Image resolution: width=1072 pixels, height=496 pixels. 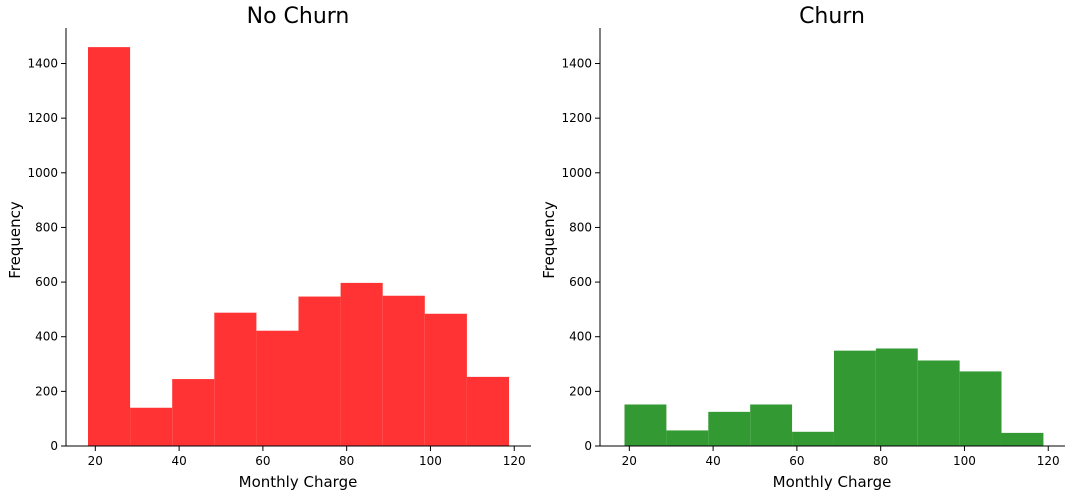 What do you see at coordinates (262, 461) in the screenshot?
I see `no-churn-xtick-label-60: 60` at bounding box center [262, 461].